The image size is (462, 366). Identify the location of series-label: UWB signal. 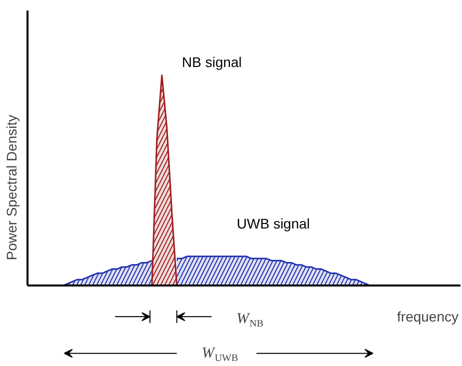
(273, 223).